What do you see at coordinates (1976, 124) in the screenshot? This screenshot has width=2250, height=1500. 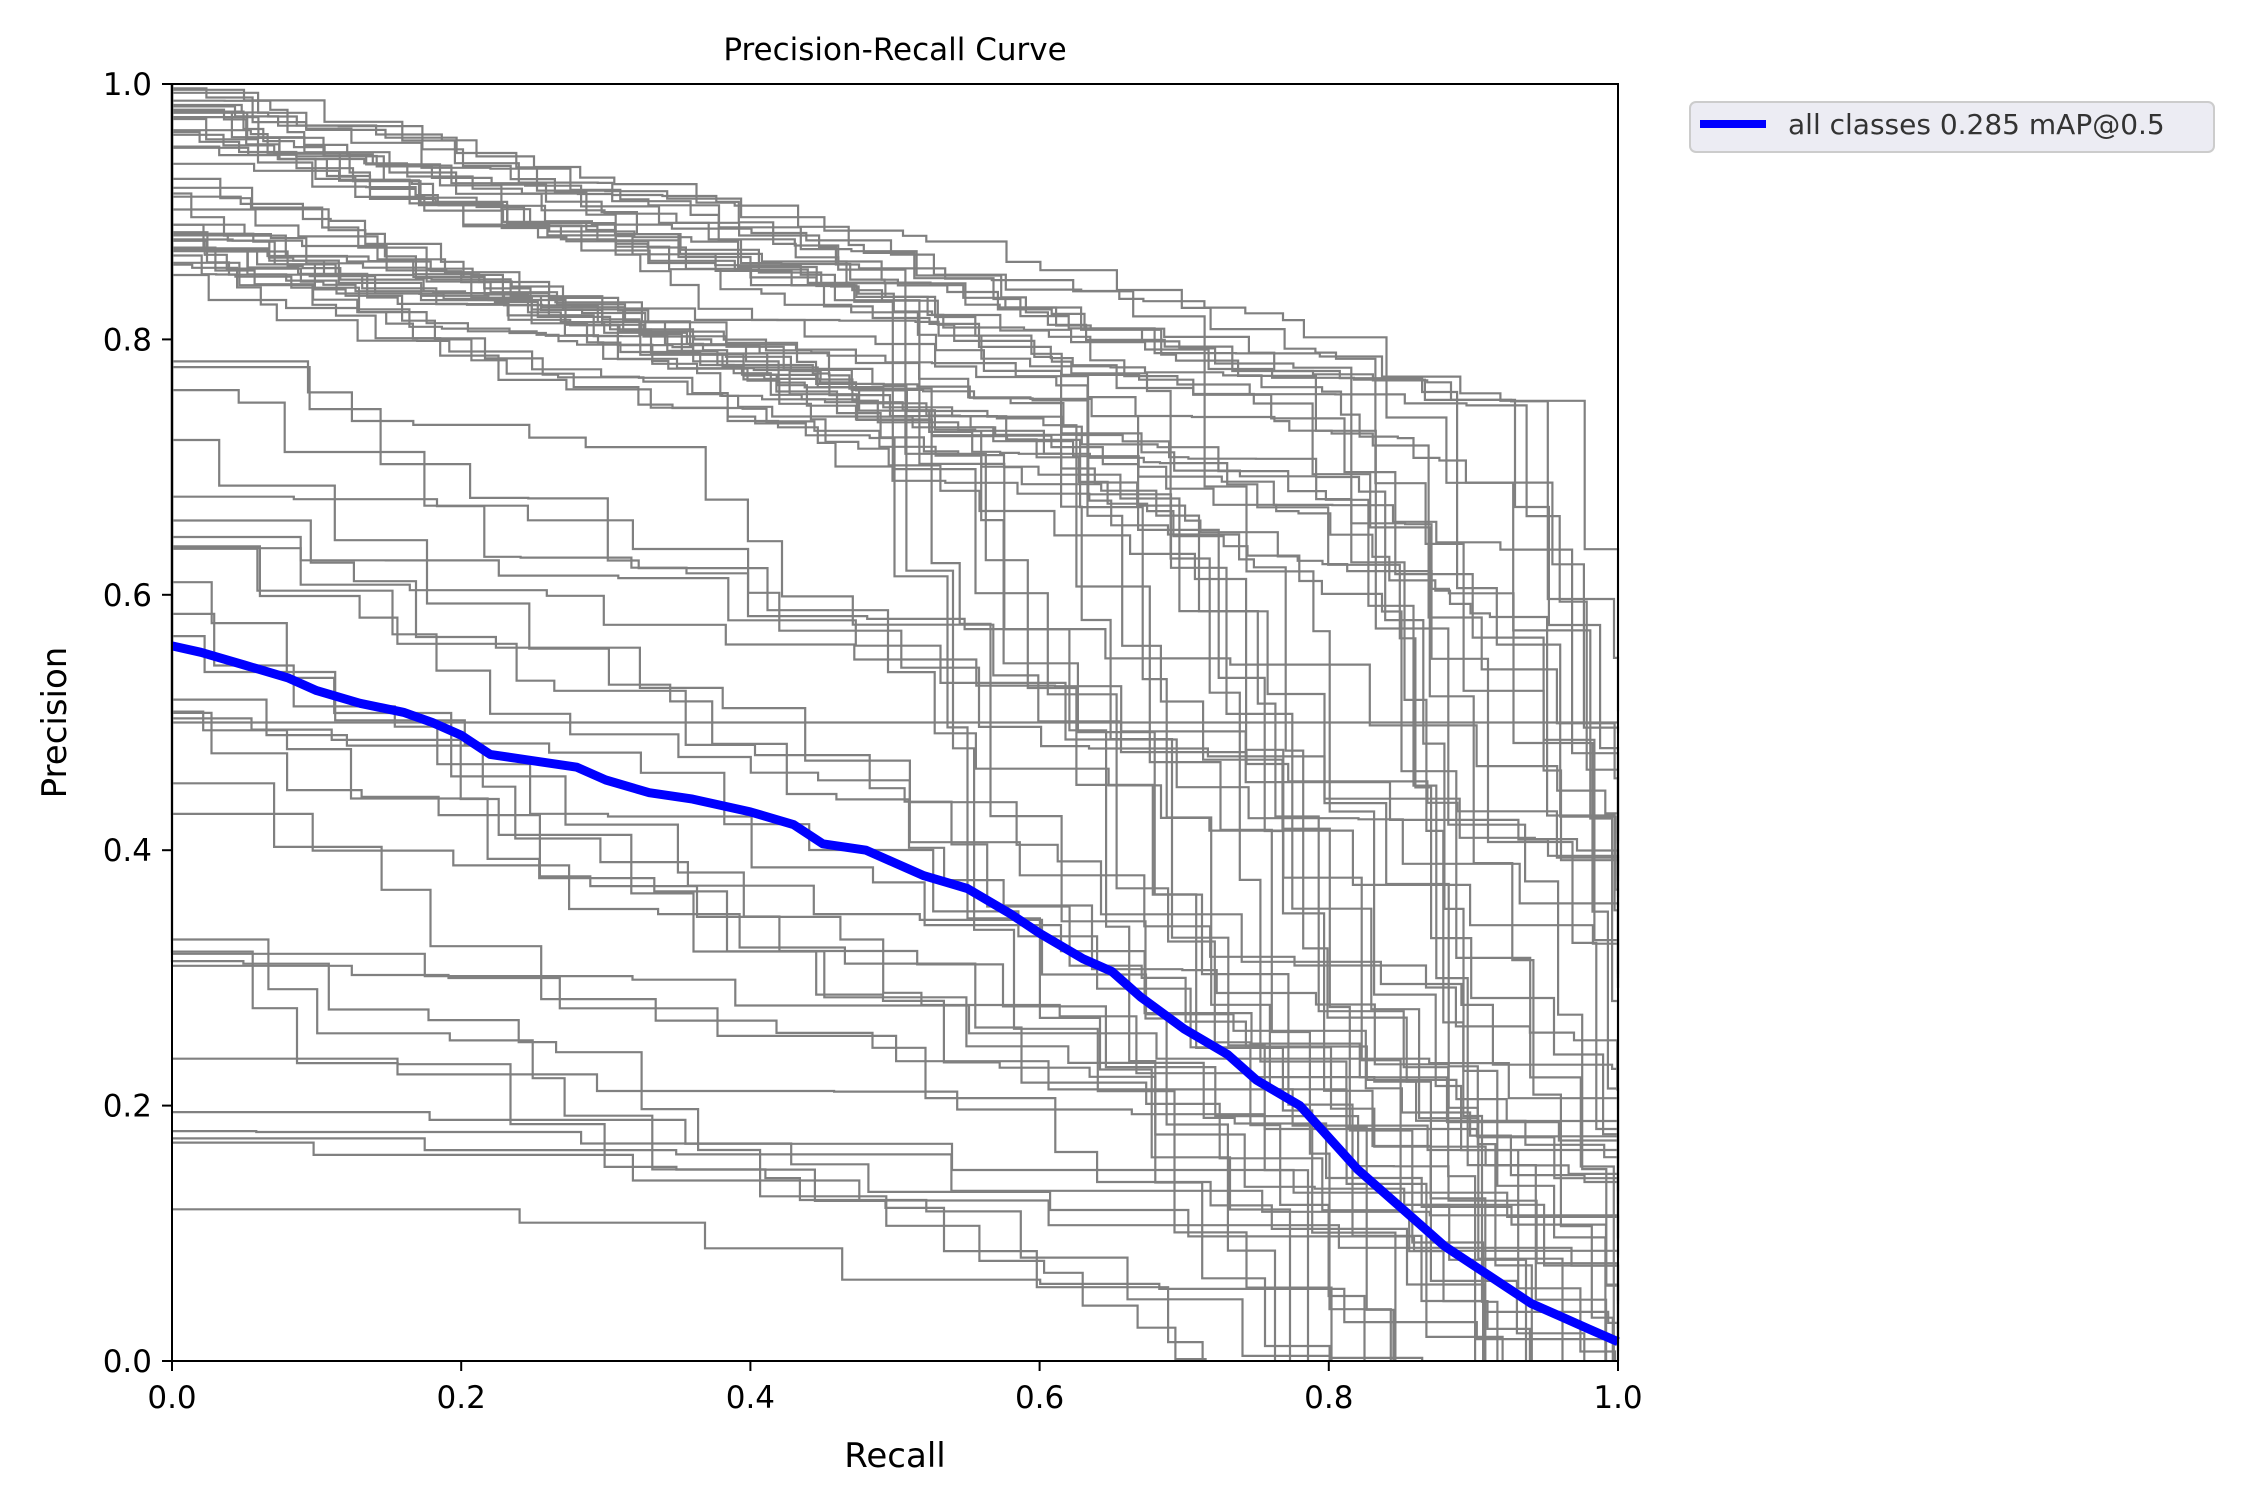 I see `legend-label: all classes 0.285 mAP@0.5` at bounding box center [1976, 124].